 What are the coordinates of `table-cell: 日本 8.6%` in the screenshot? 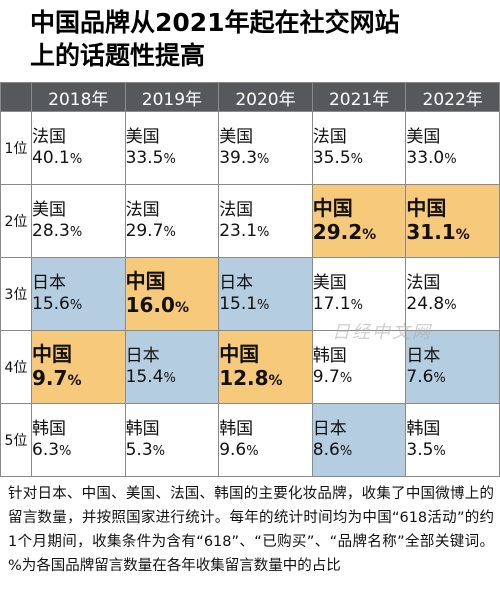 It's located at (359, 440).